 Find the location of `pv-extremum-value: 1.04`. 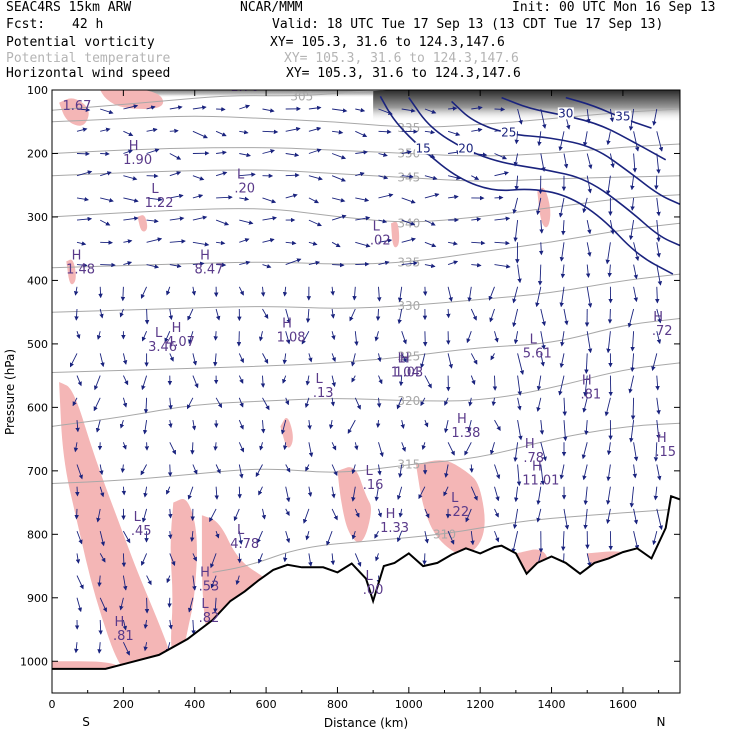

pv-extremum-value: 1.04 is located at coordinates (405, 372).